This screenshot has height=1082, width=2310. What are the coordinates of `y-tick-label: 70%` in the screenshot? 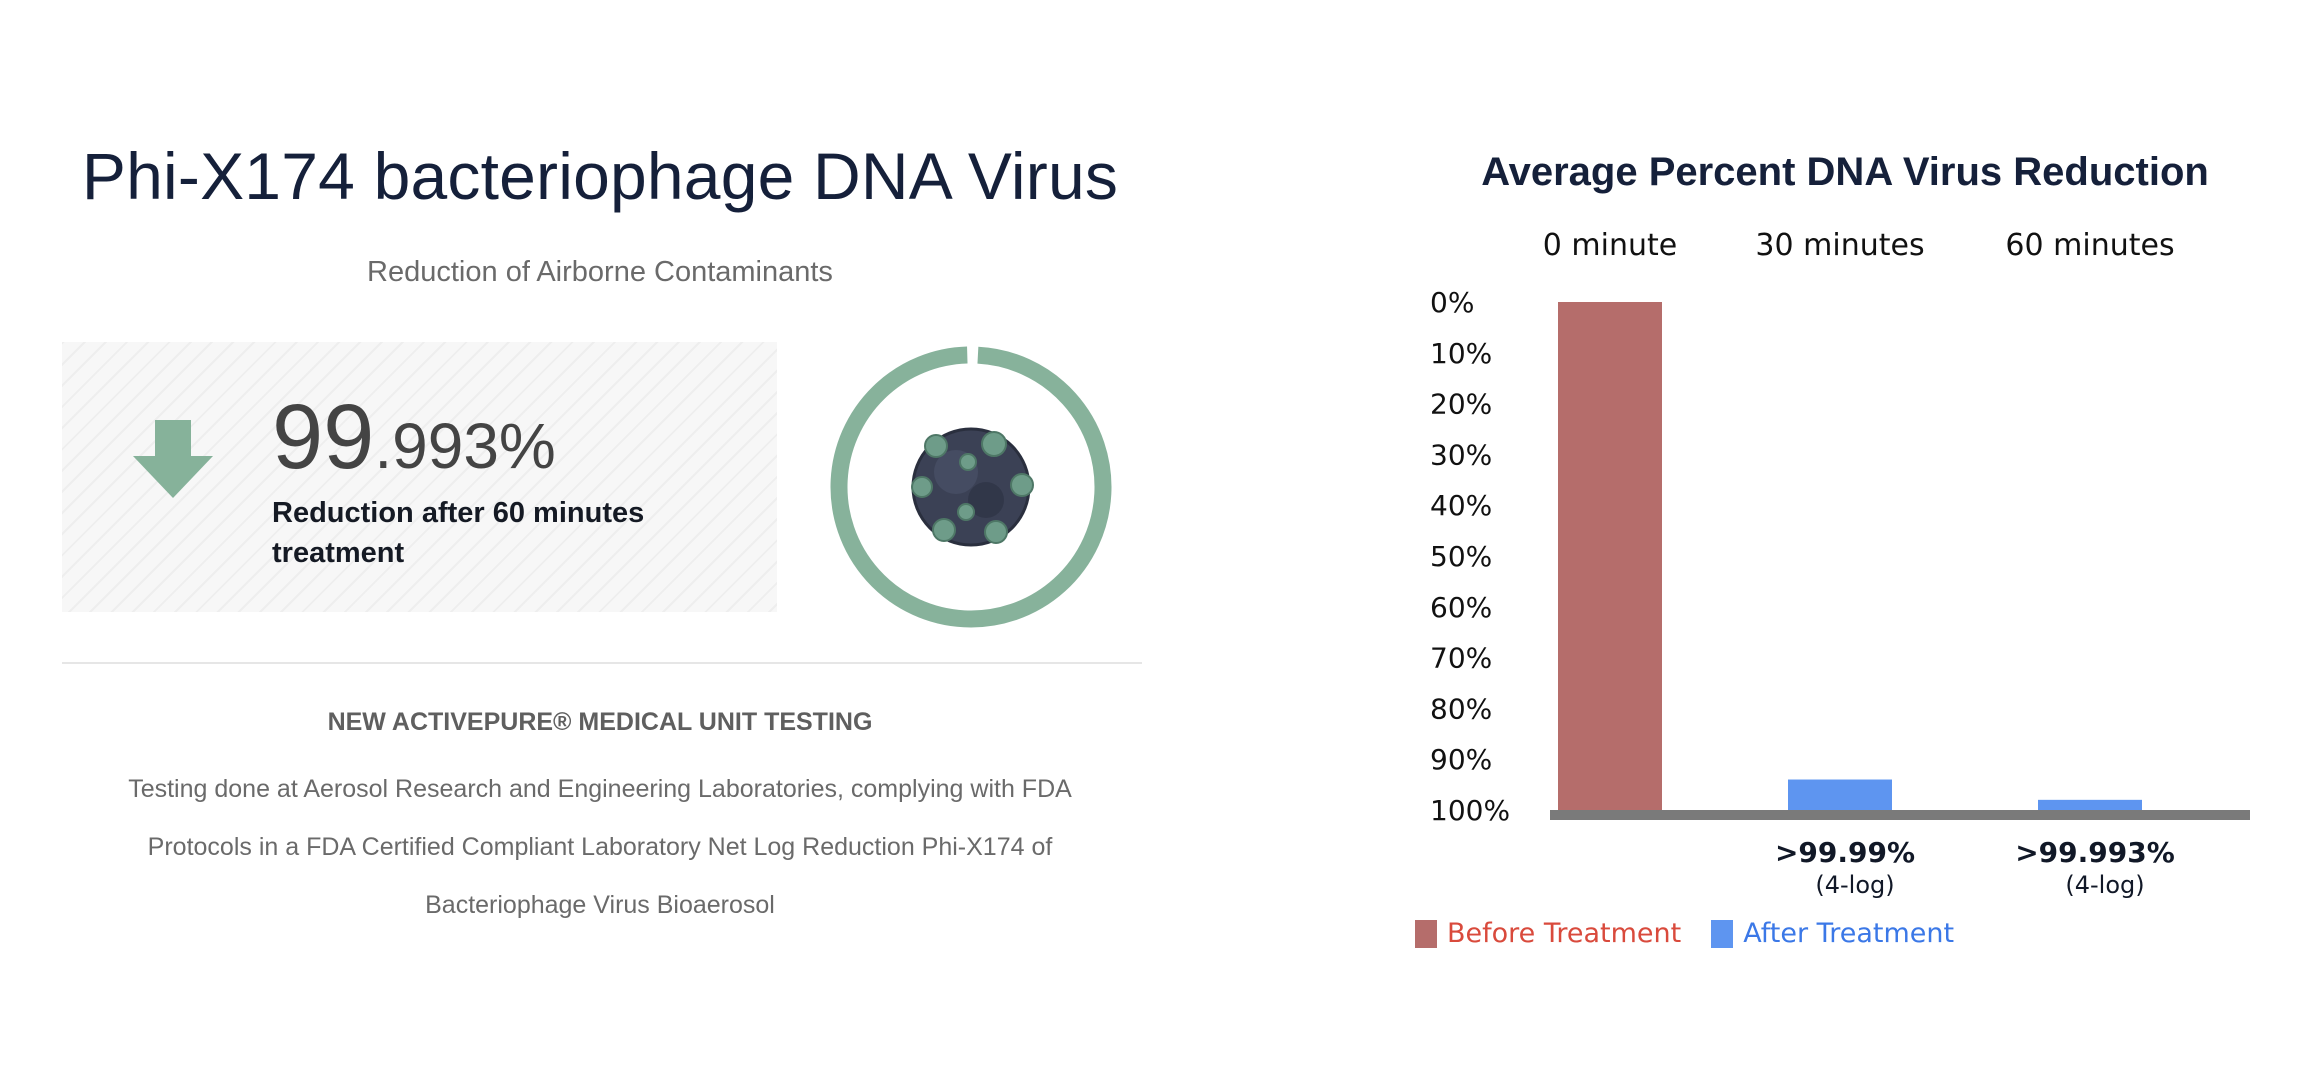 It's located at (1461, 658).